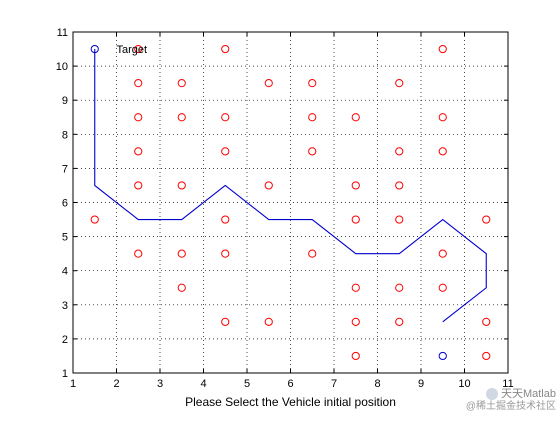 Image resolution: width=560 pixels, height=425 pixels. Describe the element at coordinates (203, 384) in the screenshot. I see `x-tick-label: 4` at that location.